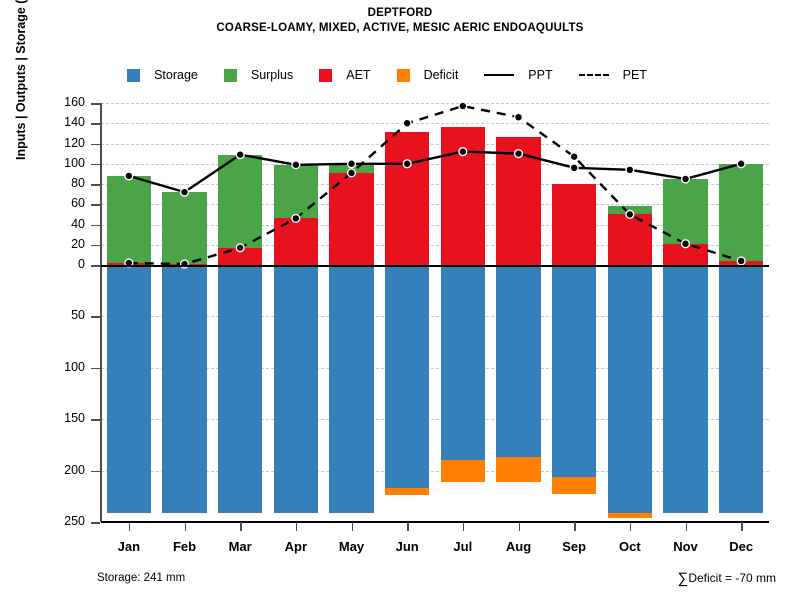 This screenshot has height=600, width=800. Describe the element at coordinates (271, 75) in the screenshot. I see `legend-item-surplus: Surplus` at that location.